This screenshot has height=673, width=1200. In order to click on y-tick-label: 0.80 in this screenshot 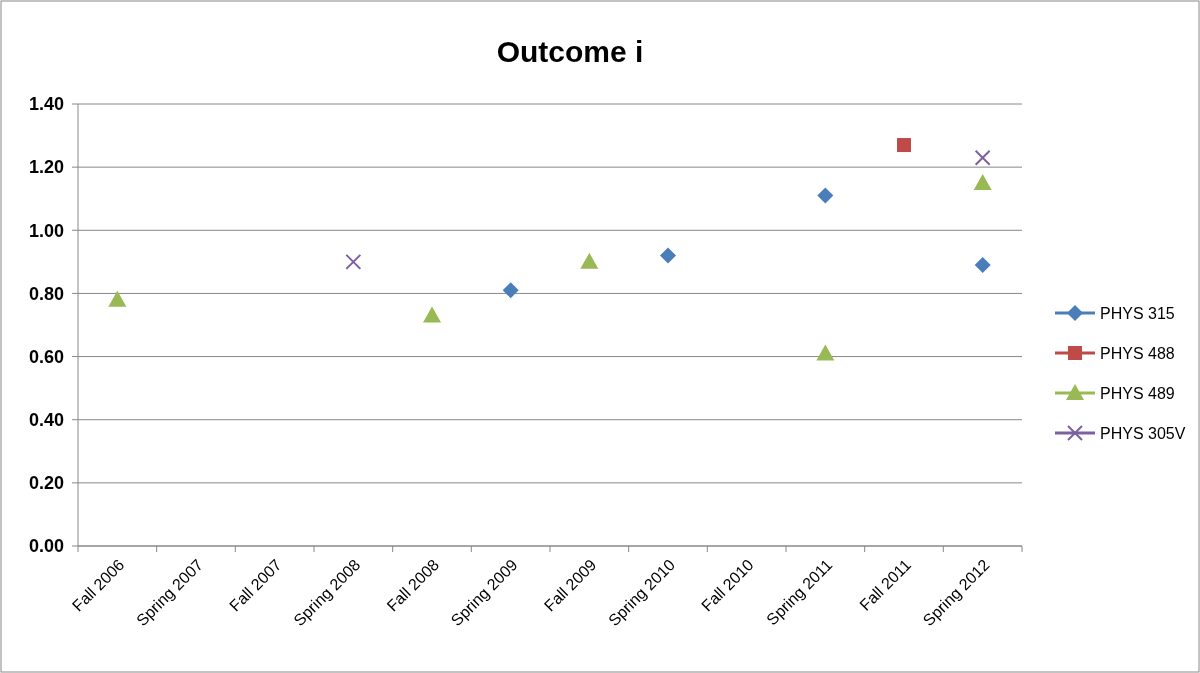, I will do `click(46, 293)`.